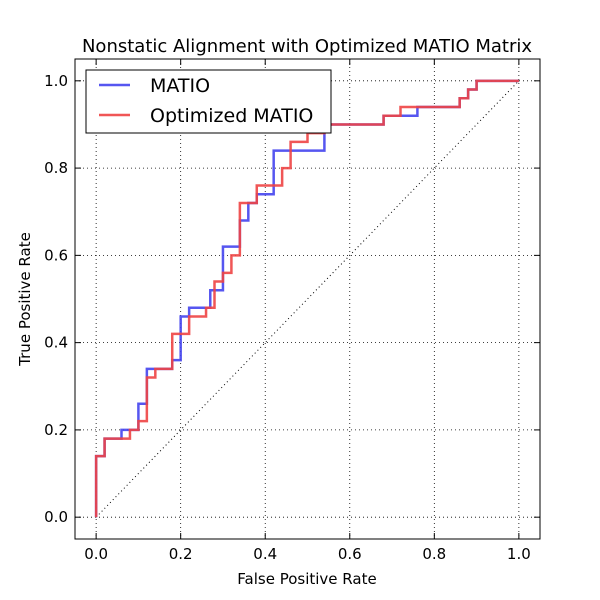 Image resolution: width=600 pixels, height=600 pixels. Describe the element at coordinates (96, 554) in the screenshot. I see `x-tick-label: 0.0` at that location.